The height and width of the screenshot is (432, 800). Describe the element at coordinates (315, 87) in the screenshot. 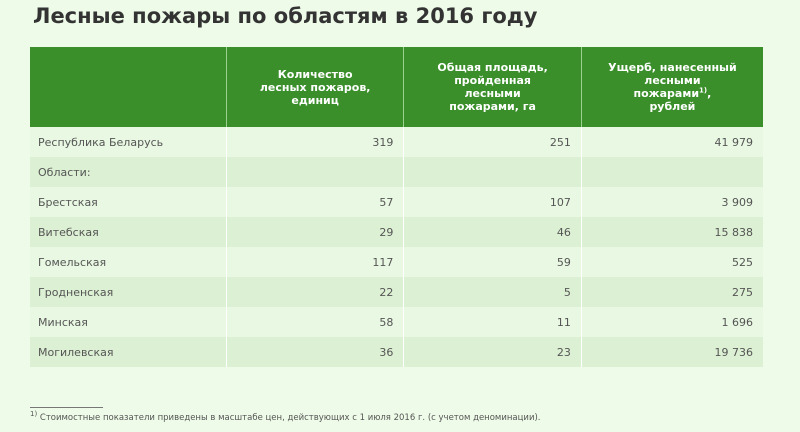

I see `header-fire-count: Количество лесных пожаров, единиц` at that location.